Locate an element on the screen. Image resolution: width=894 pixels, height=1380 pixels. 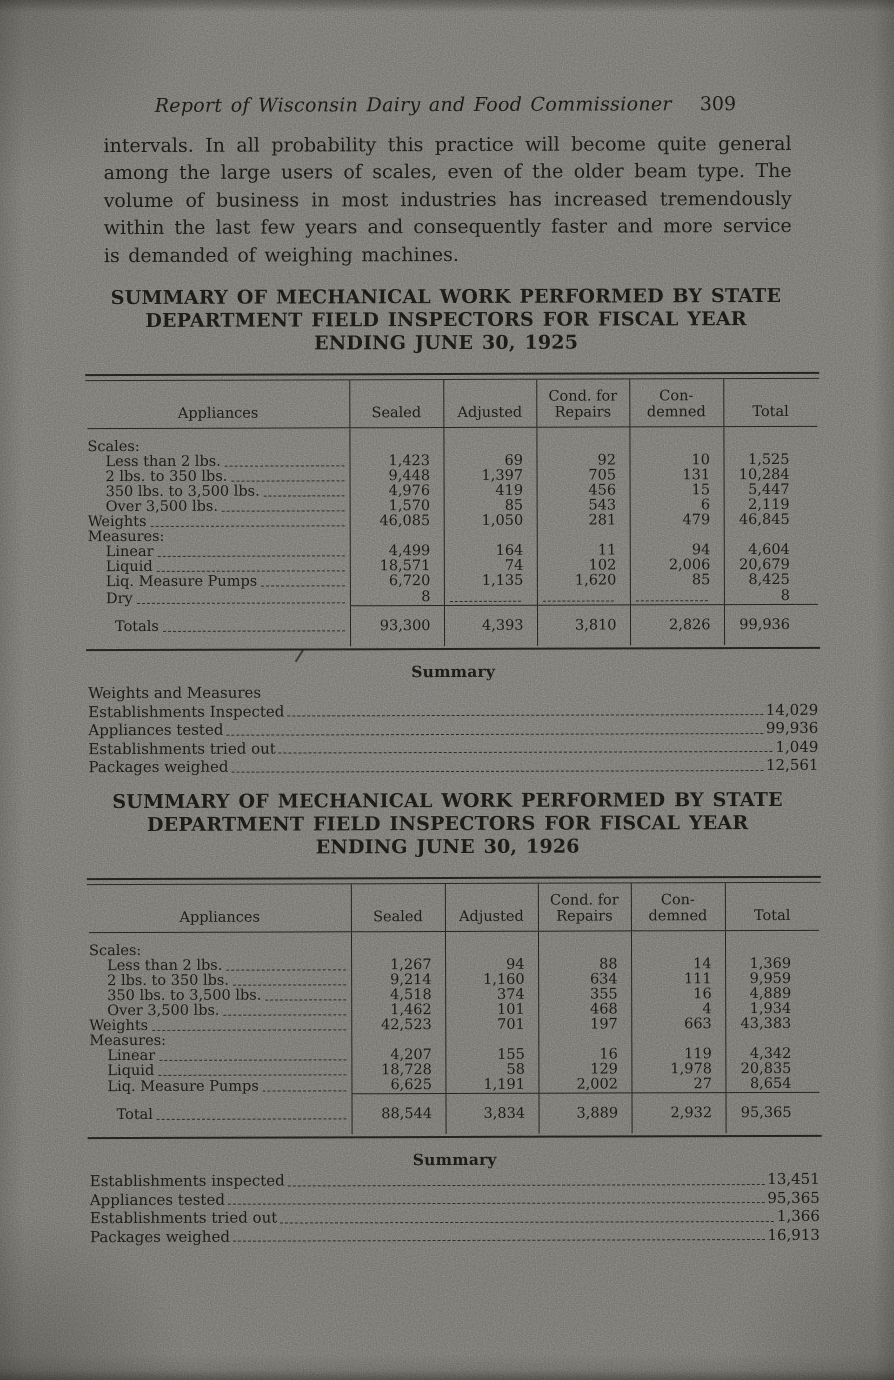
table-cell: 46,845 is located at coordinates (770, 520).